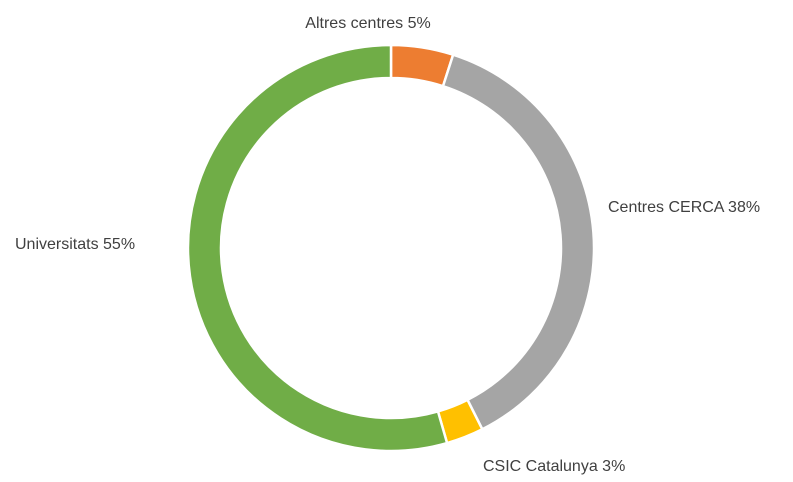 This screenshot has width=793, height=482. I want to click on value-label: 3%, so click(613, 466).